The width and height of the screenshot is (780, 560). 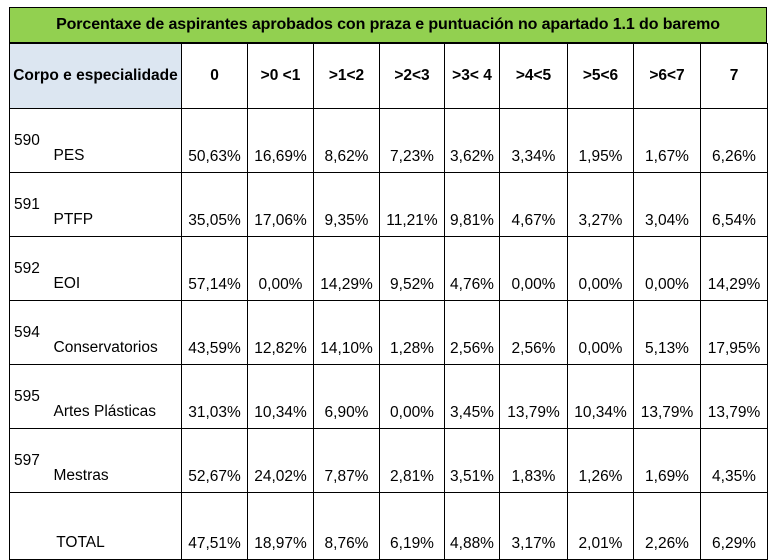 What do you see at coordinates (472, 526) in the screenshot?
I see `total-value: 4,88%` at bounding box center [472, 526].